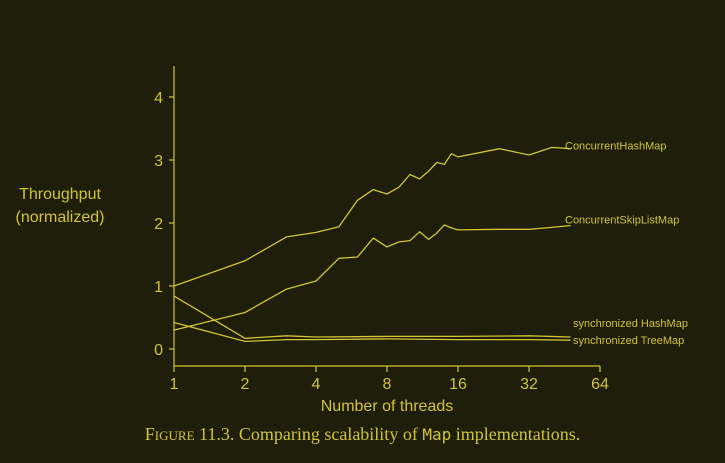  Describe the element at coordinates (616, 147) in the screenshot. I see `series-label-0: ConcurrentHashMap` at that location.